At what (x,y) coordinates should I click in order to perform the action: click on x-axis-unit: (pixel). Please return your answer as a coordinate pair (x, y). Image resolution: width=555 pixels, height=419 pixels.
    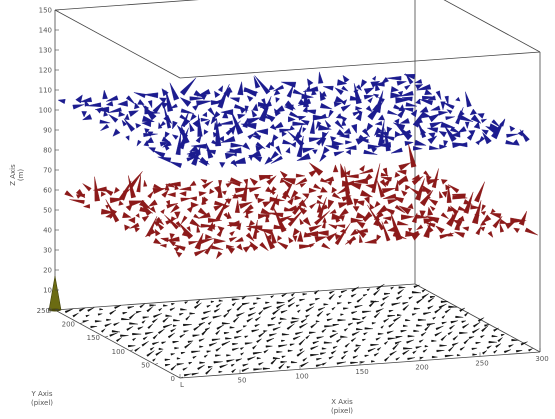
    Looking at the image, I should click on (342, 411).